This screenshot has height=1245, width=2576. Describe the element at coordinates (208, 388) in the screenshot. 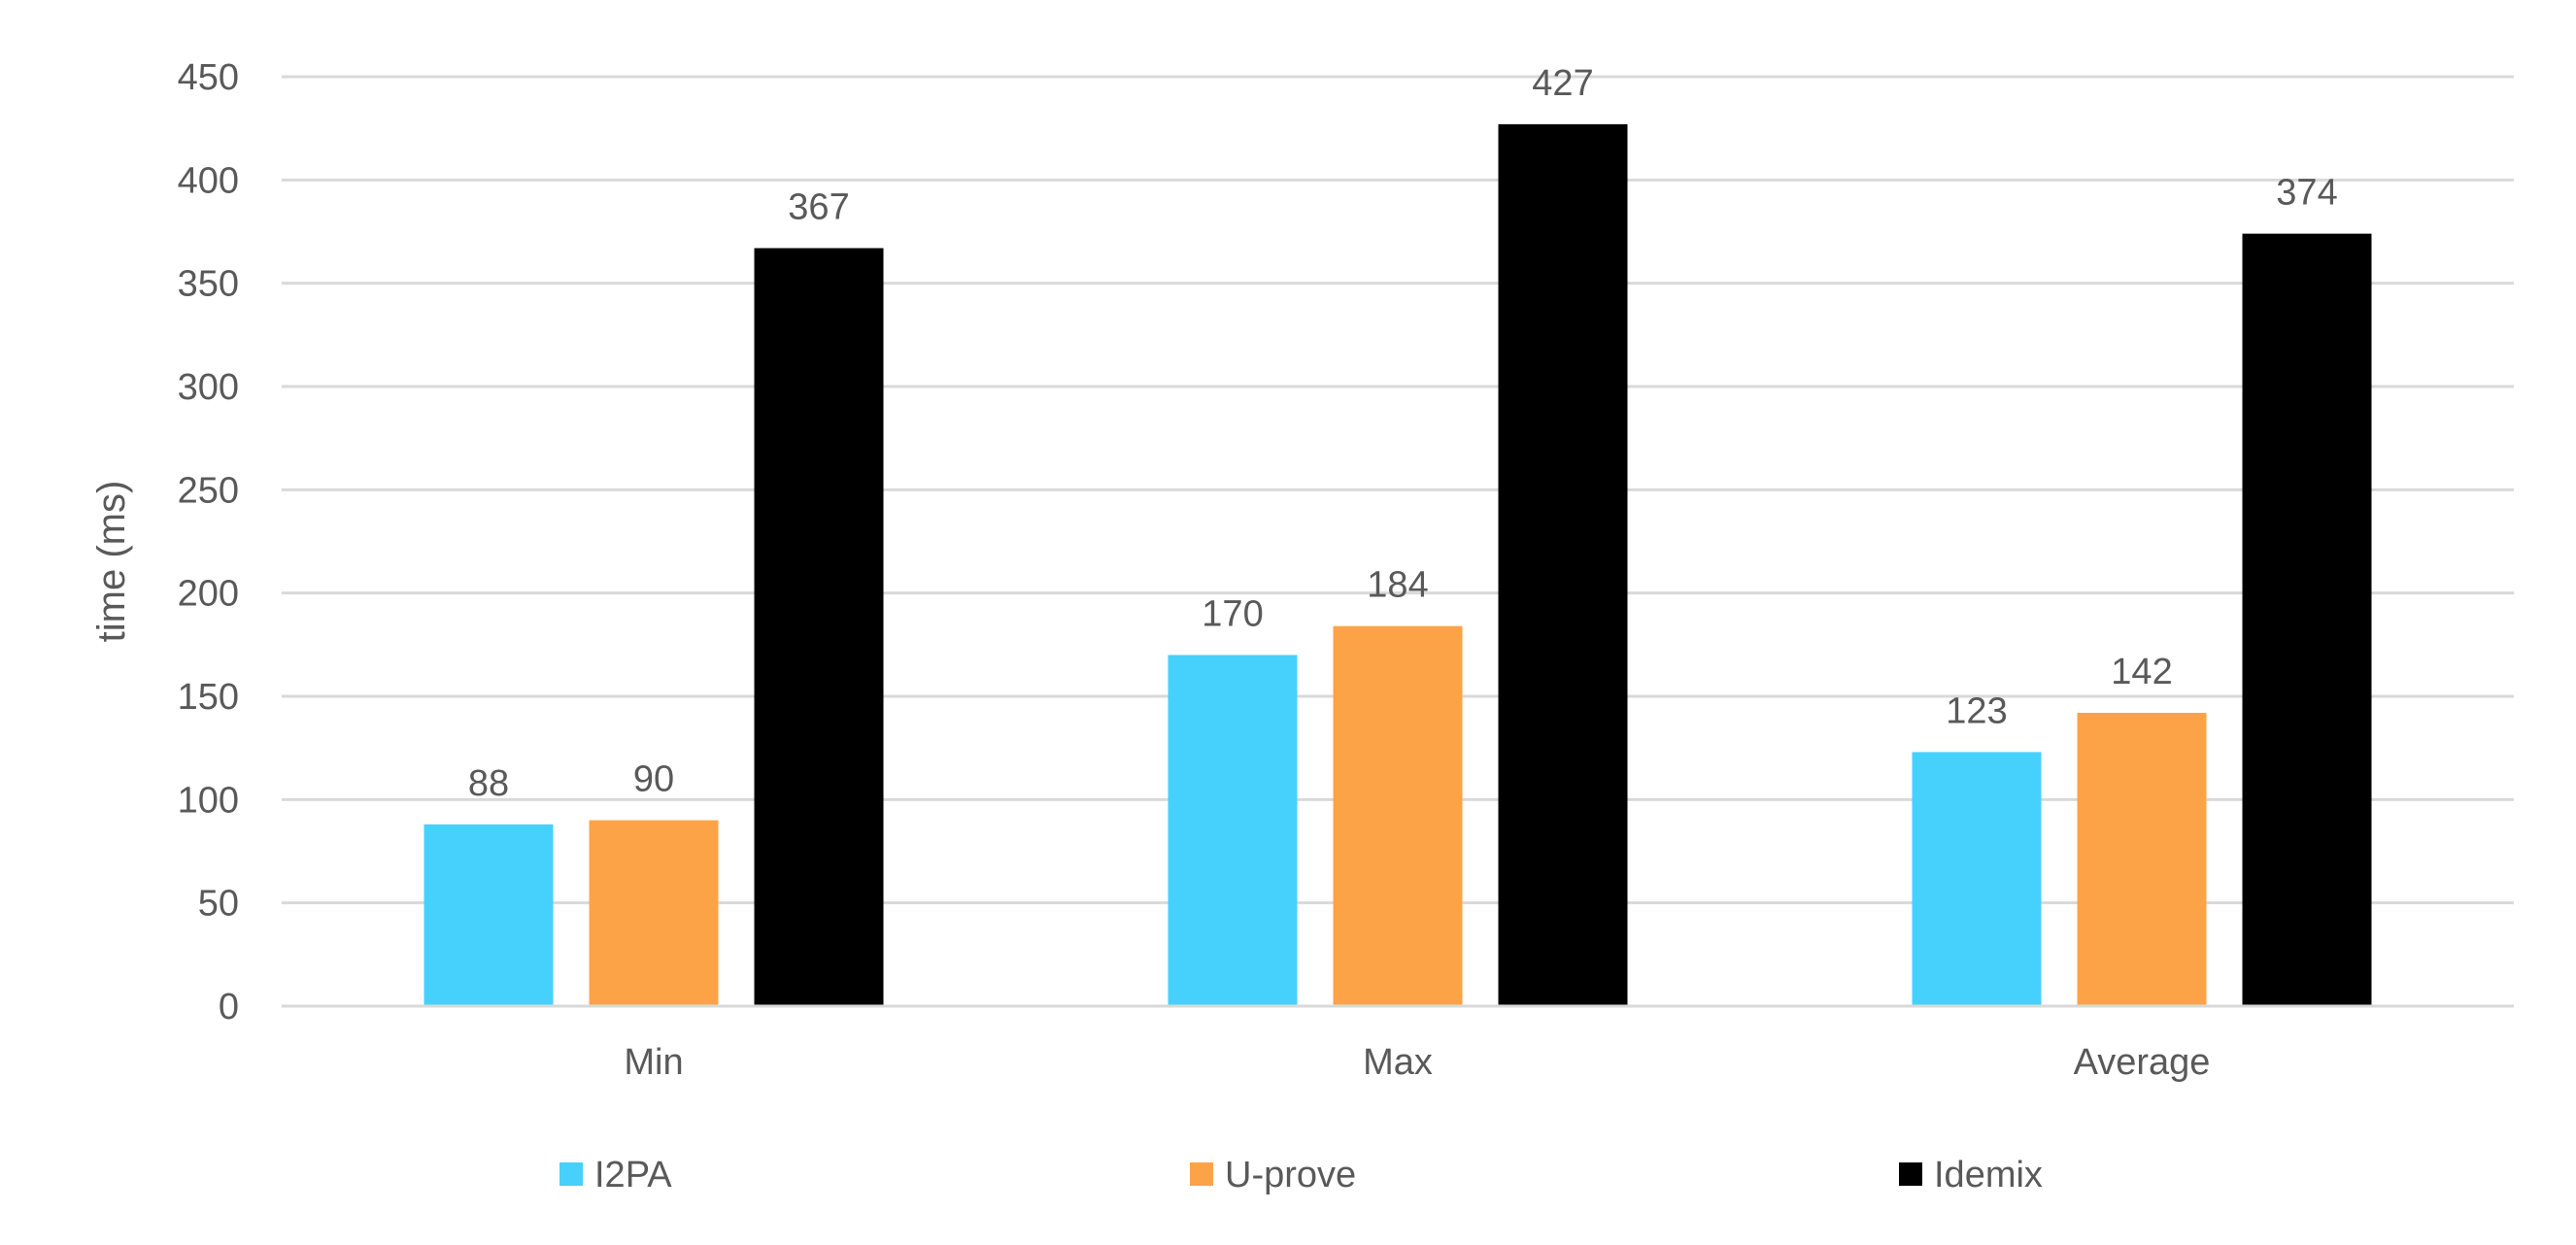

I see `y-tick-label: 300` at that location.